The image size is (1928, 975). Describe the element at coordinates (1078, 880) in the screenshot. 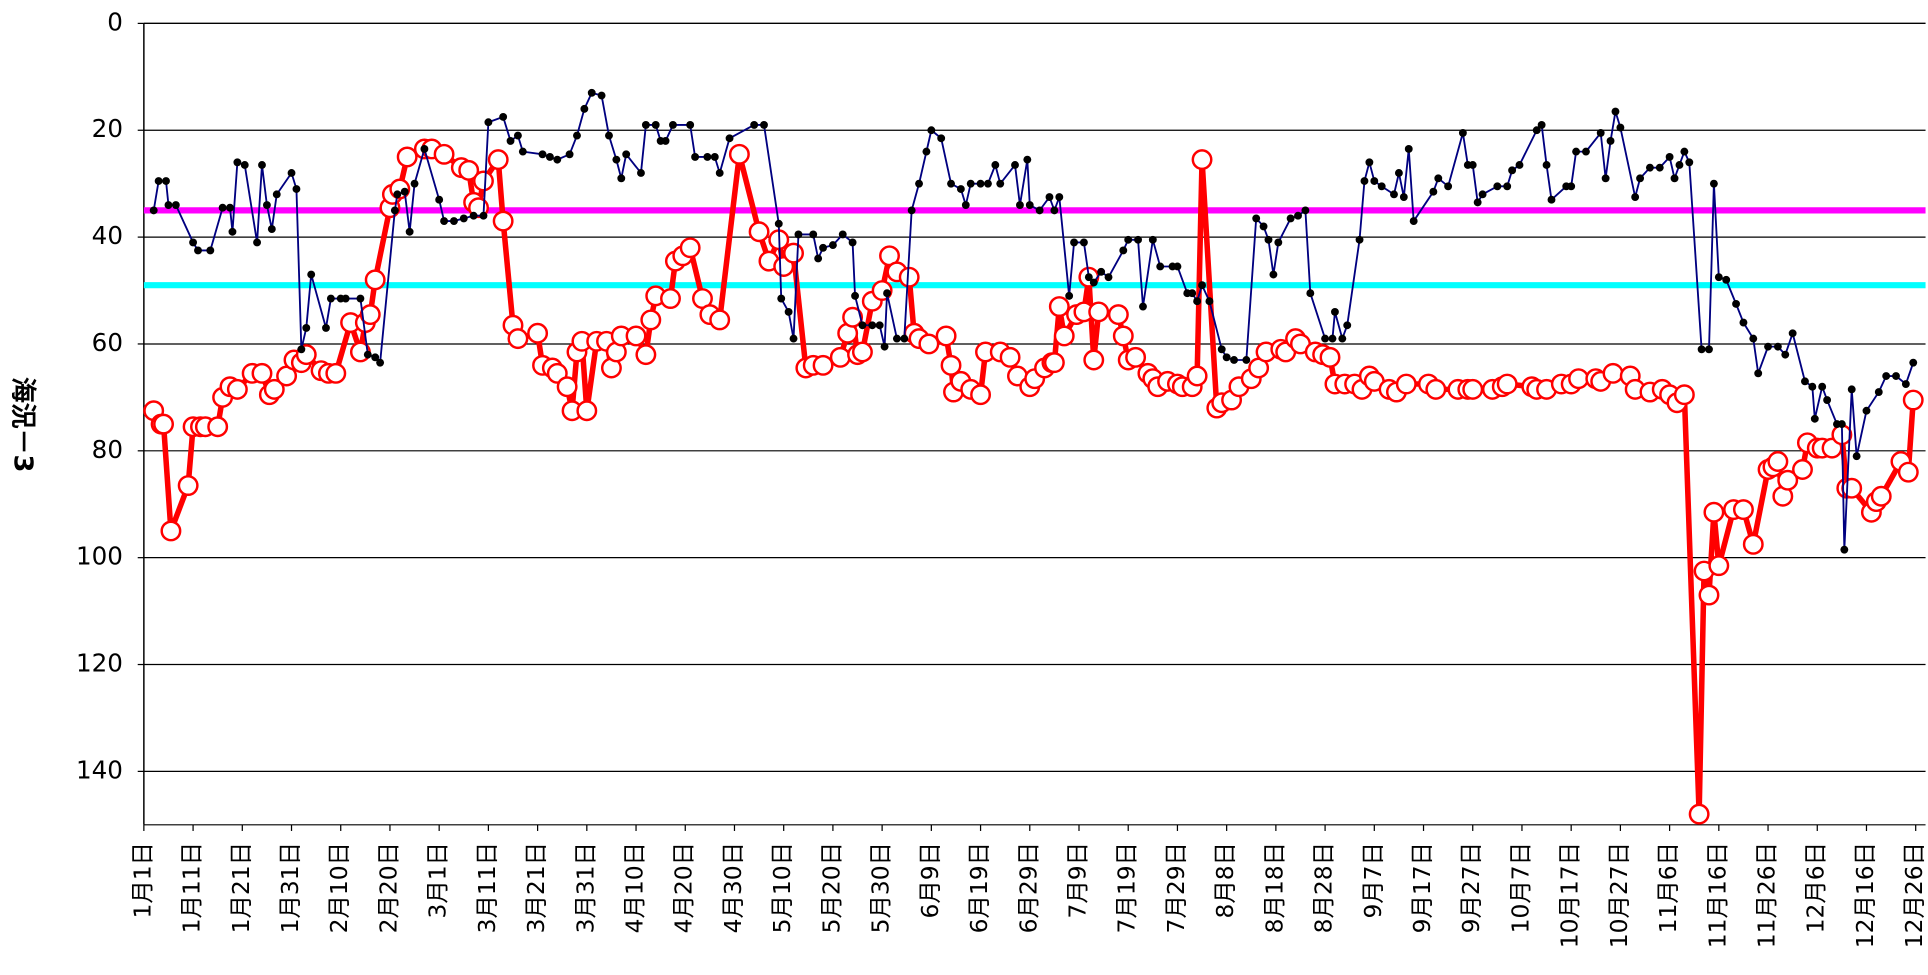

I see `x-tick-label: 7月9日` at that location.